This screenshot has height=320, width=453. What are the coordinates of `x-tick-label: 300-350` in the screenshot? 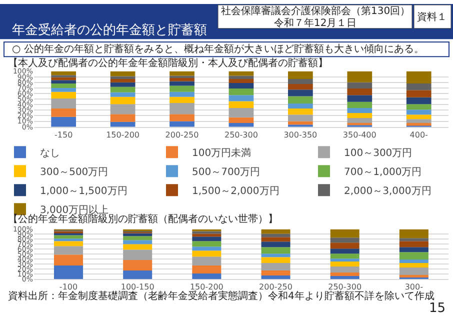 It's located at (301, 135).